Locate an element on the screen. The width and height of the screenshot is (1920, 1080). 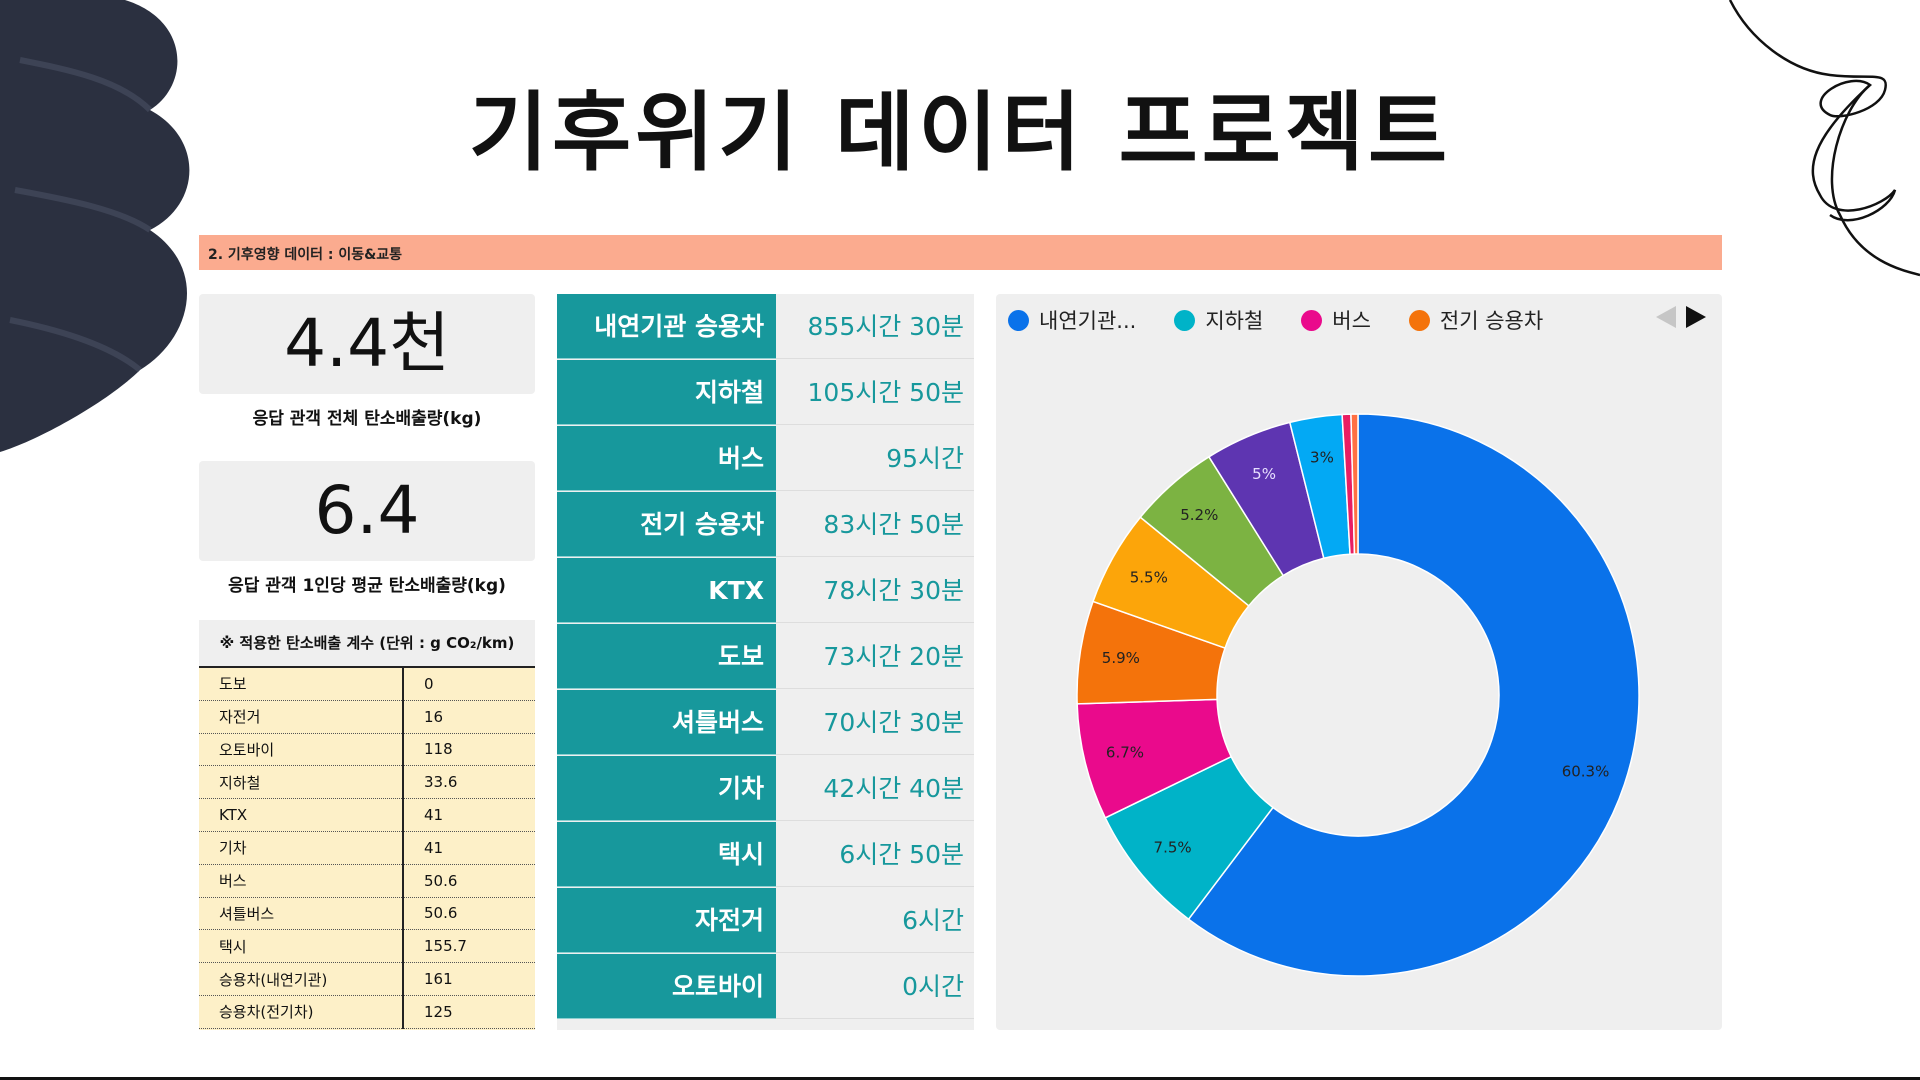
travel-mode-label: 전기 승용차 is located at coordinates (666, 524).